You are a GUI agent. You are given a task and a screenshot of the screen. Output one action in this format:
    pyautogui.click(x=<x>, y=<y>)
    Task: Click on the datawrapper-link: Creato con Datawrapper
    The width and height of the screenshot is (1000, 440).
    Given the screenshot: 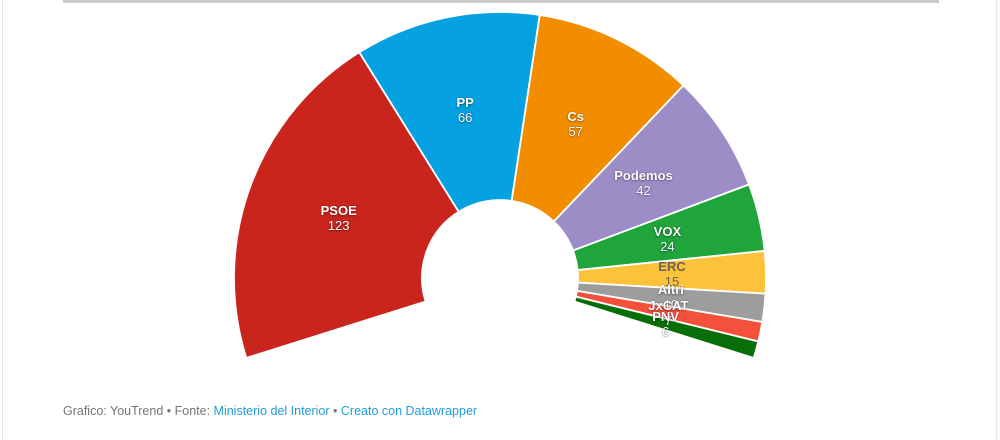 What is the action you would take?
    pyautogui.click(x=409, y=411)
    